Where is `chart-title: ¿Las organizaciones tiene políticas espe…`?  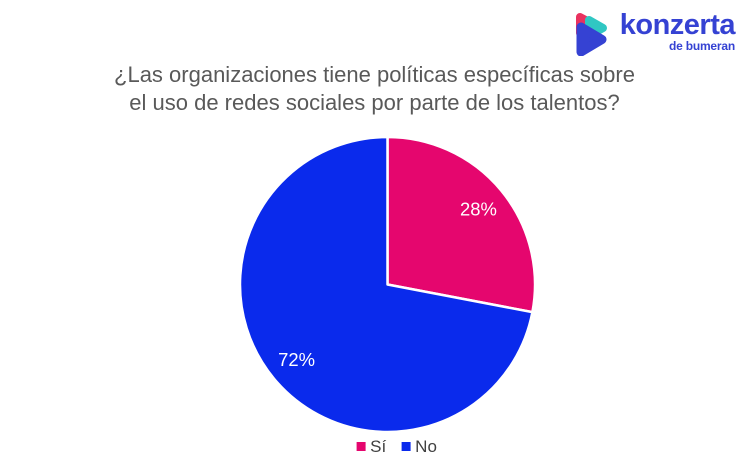
chart-title: ¿Las organizaciones tiene políticas espe… is located at coordinates (374, 89).